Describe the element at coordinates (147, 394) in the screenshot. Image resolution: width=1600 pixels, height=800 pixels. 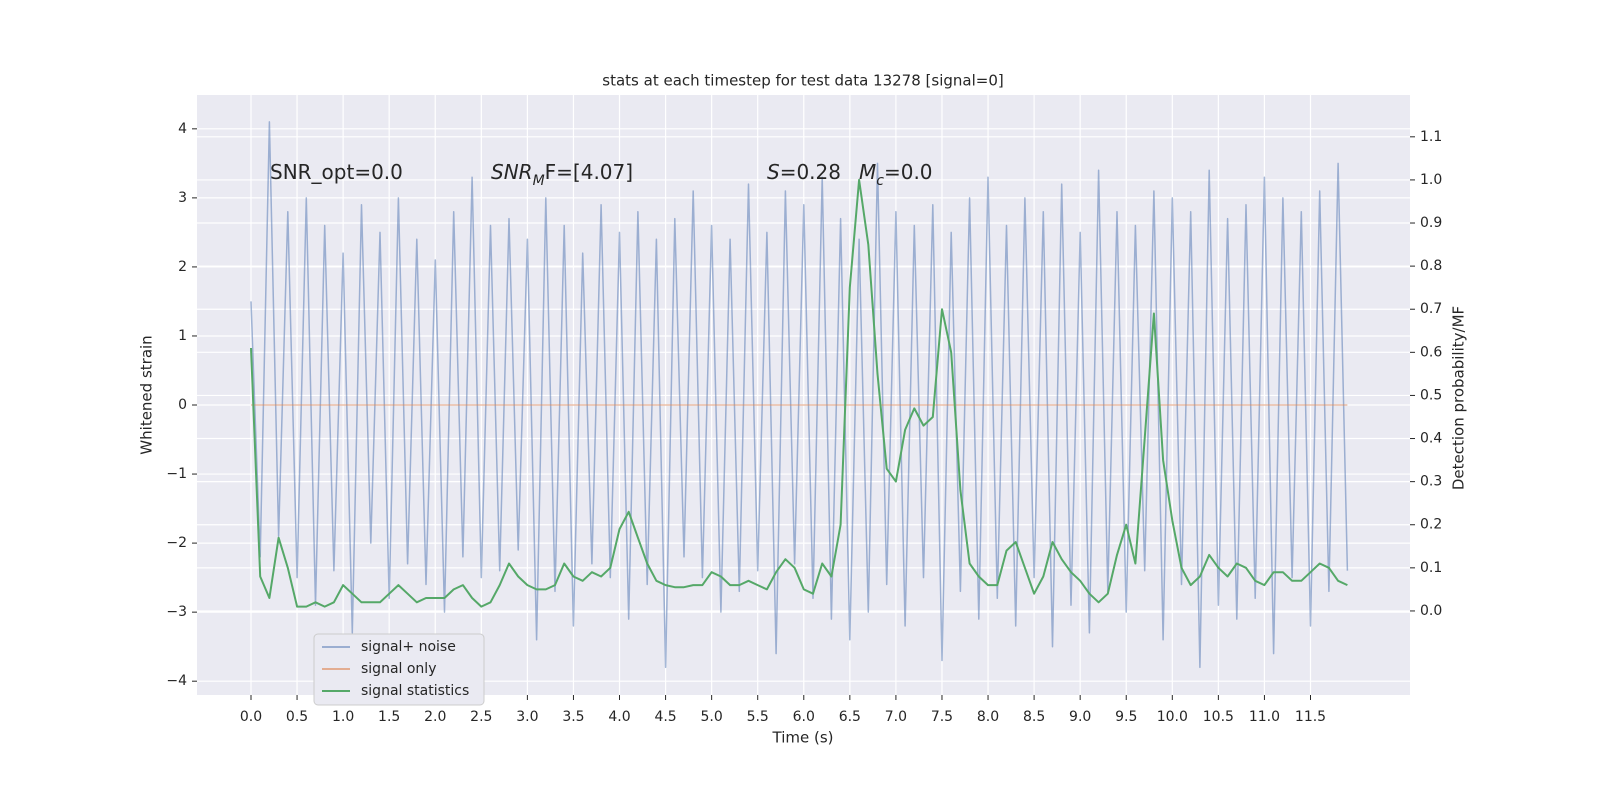
I see `y-axis-label: Whitened strain` at that location.